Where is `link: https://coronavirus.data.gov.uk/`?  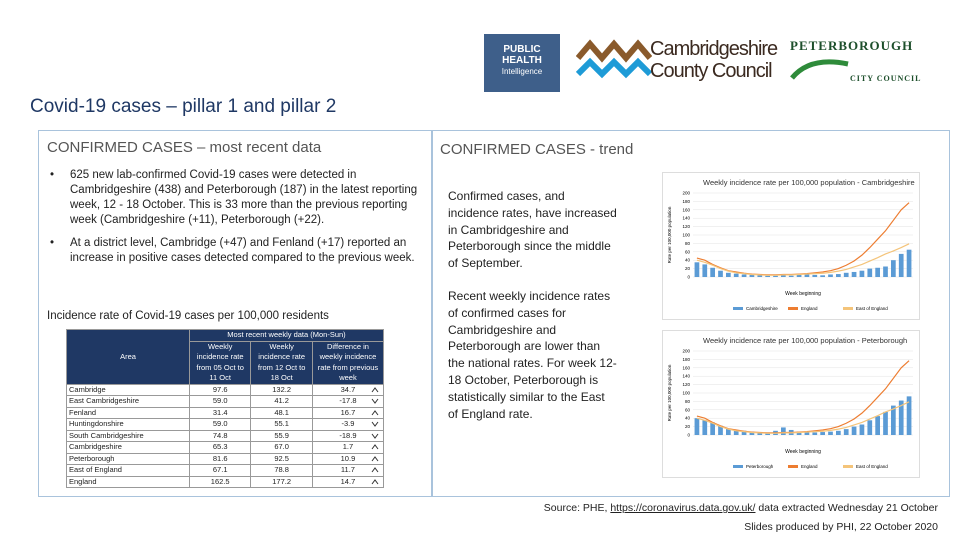
link: https://coronavirus.data.gov.uk/ is located at coordinates (683, 508).